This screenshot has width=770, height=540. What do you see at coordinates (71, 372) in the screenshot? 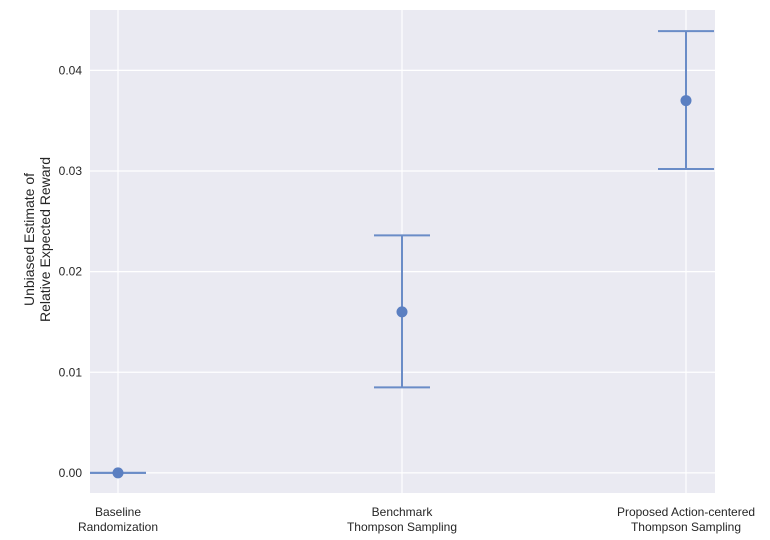
I see `y-tick-label: 0.01` at bounding box center [71, 372].